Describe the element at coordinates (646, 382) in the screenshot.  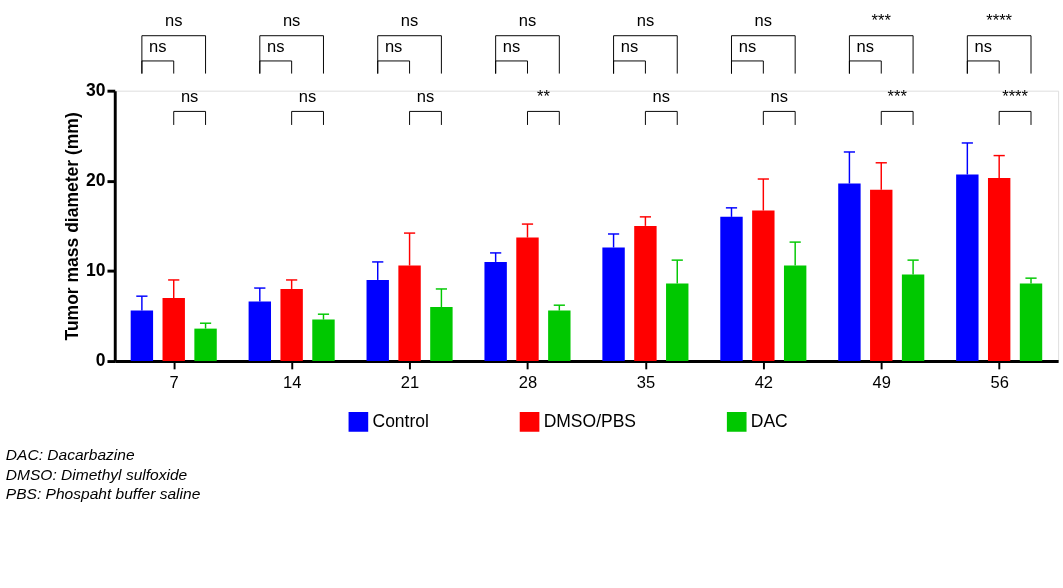
I see `x-tick-label: 35` at that location.